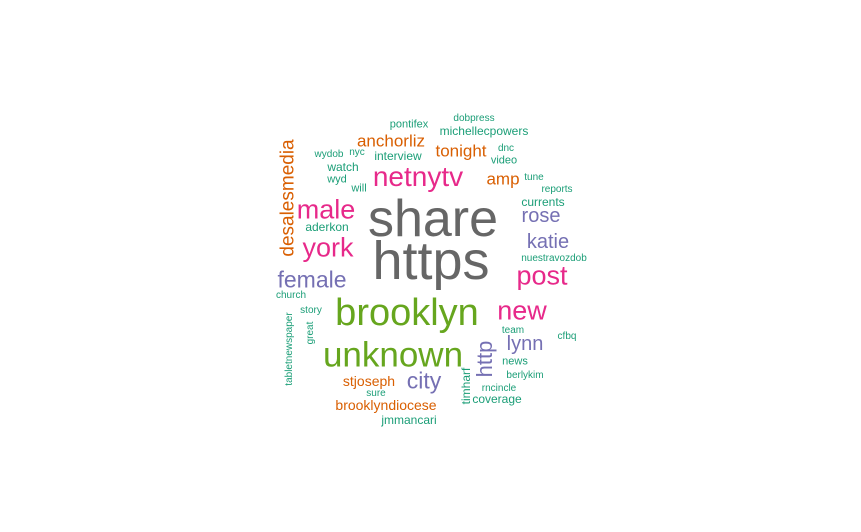  I want to click on word-video: video, so click(504, 160).